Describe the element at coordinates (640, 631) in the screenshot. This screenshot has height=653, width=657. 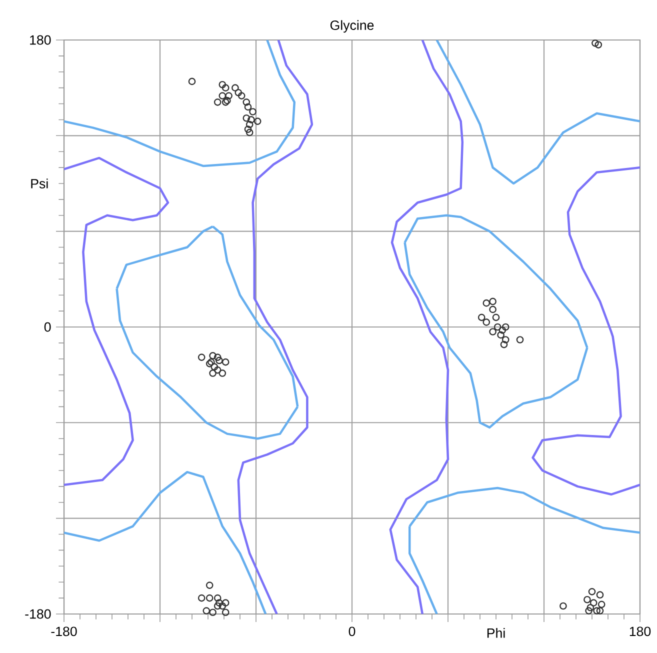
I see `x-tick-label: 180` at that location.